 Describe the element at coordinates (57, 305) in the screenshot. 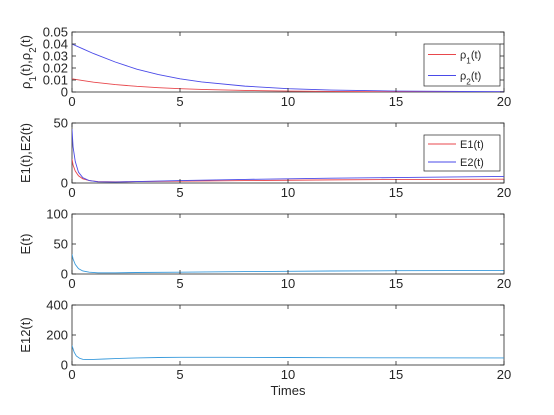

I see `y-tick-label: 400` at that location.